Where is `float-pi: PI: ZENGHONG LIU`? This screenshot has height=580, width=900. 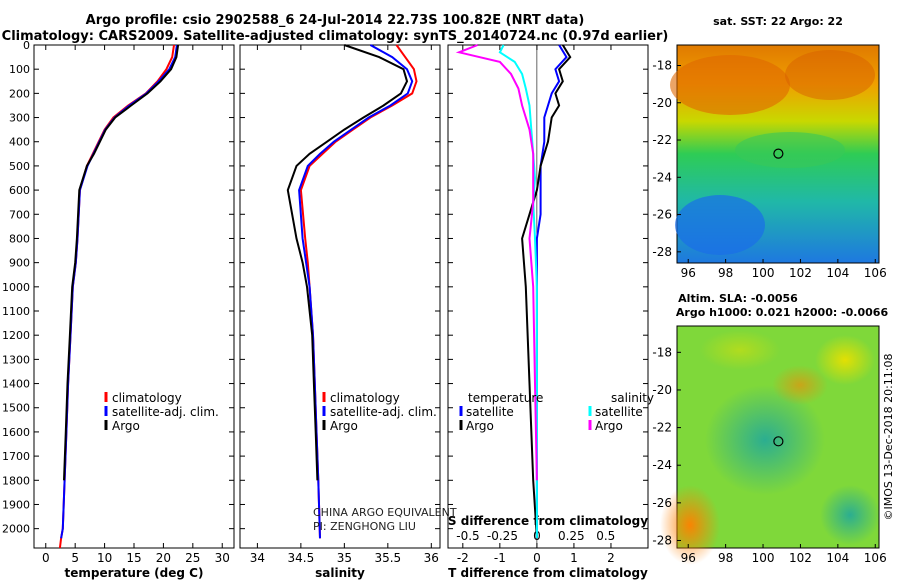 float-pi: PI: ZENGHONG LIU is located at coordinates (364, 526).